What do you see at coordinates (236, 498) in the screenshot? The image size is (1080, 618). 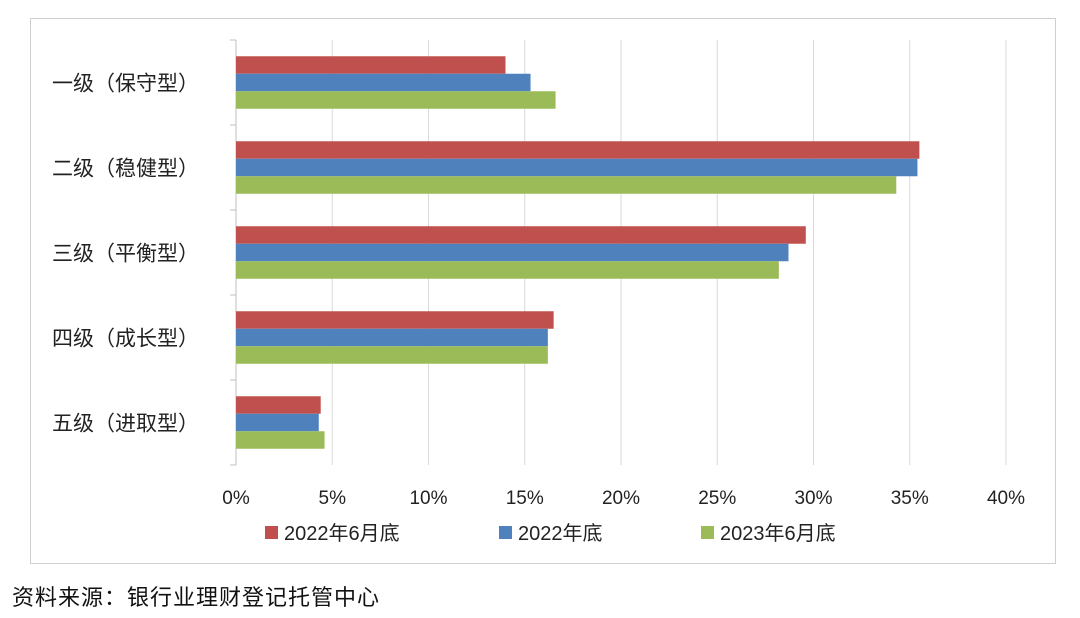 I see `x-tick-label: 0%` at bounding box center [236, 498].